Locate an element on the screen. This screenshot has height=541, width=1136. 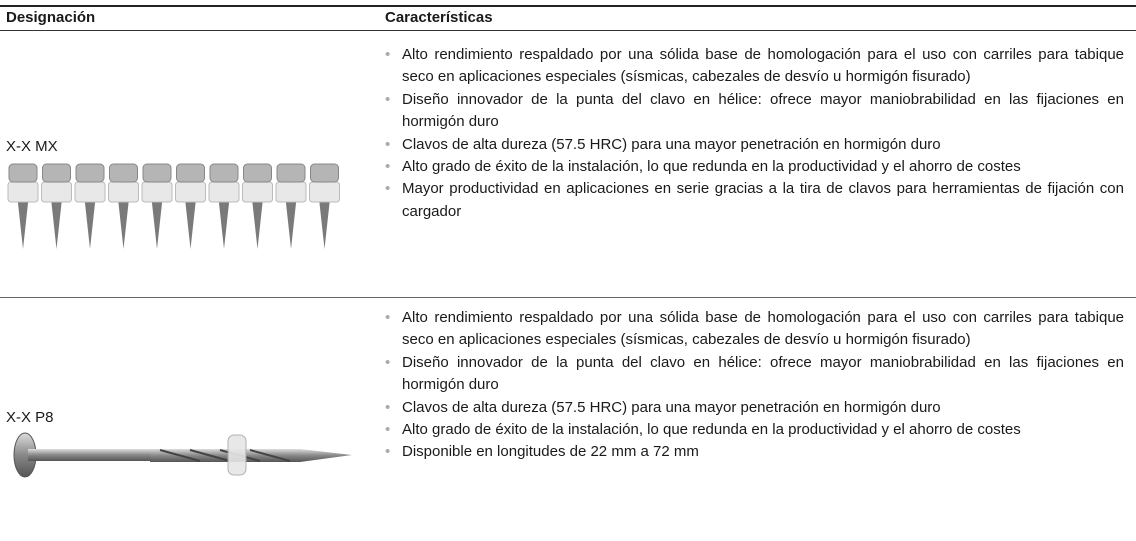
header-cell: Características is located at coordinates (439, 17).